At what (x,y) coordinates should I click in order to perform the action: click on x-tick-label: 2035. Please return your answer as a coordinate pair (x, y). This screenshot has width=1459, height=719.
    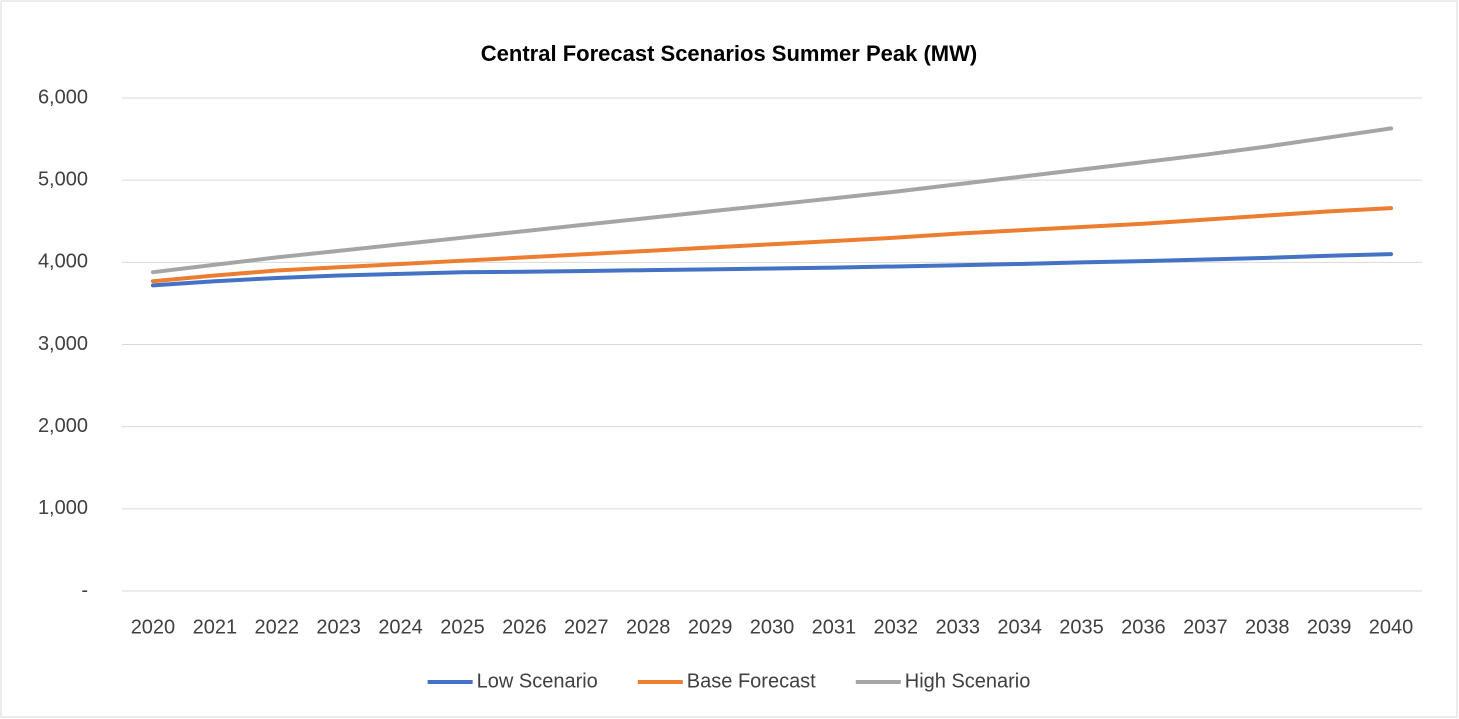
    Looking at the image, I should click on (1081, 627).